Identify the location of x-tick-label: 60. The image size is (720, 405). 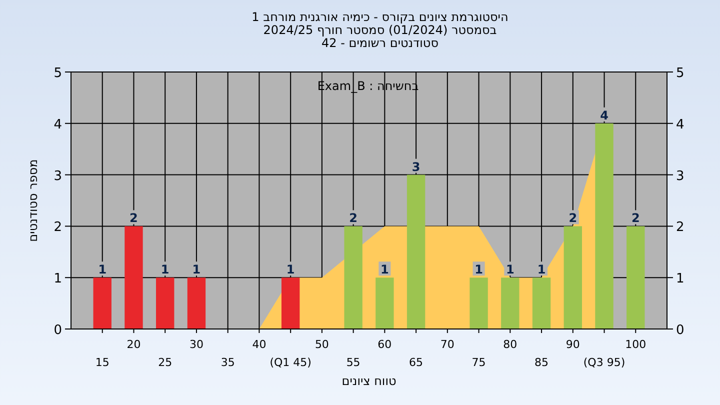
(385, 344).